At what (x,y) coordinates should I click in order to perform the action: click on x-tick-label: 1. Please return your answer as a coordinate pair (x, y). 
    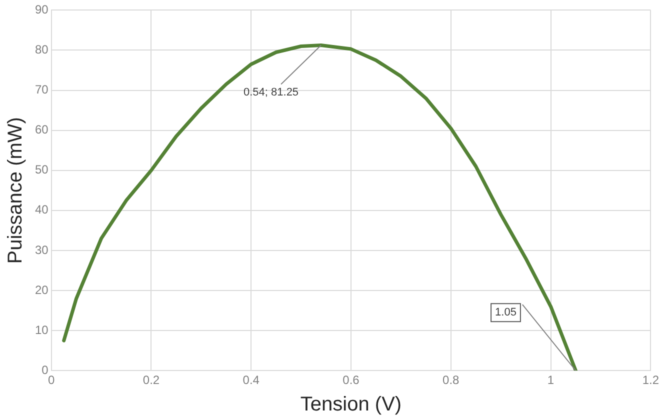
    Looking at the image, I should click on (550, 380).